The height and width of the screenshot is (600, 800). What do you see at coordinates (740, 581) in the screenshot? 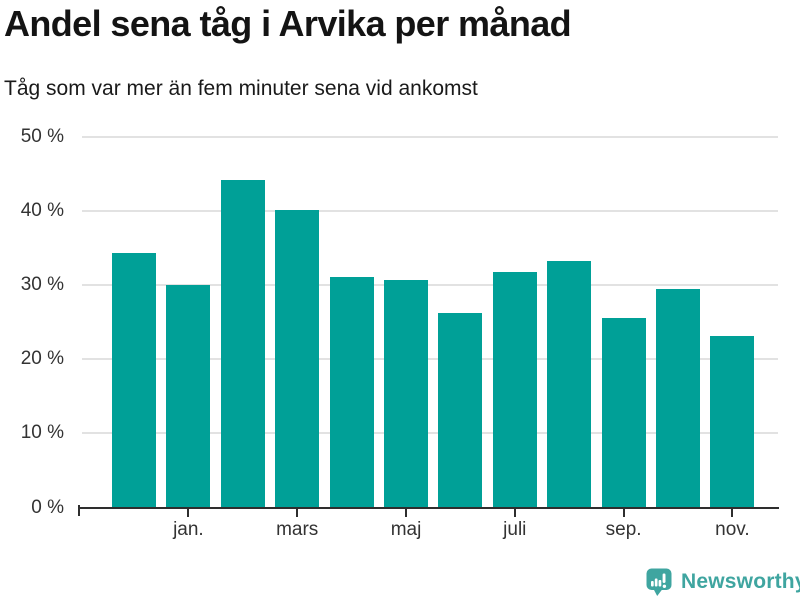
I see `brand-name: Newsworthy` at bounding box center [740, 581].